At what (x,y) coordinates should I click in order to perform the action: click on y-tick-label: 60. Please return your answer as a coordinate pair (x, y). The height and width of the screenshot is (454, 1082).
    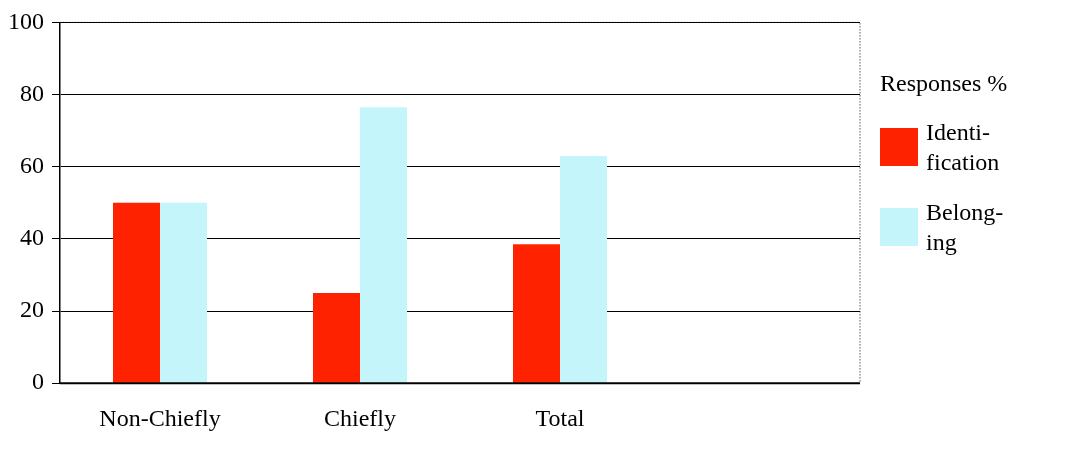
    Looking at the image, I should click on (32, 165).